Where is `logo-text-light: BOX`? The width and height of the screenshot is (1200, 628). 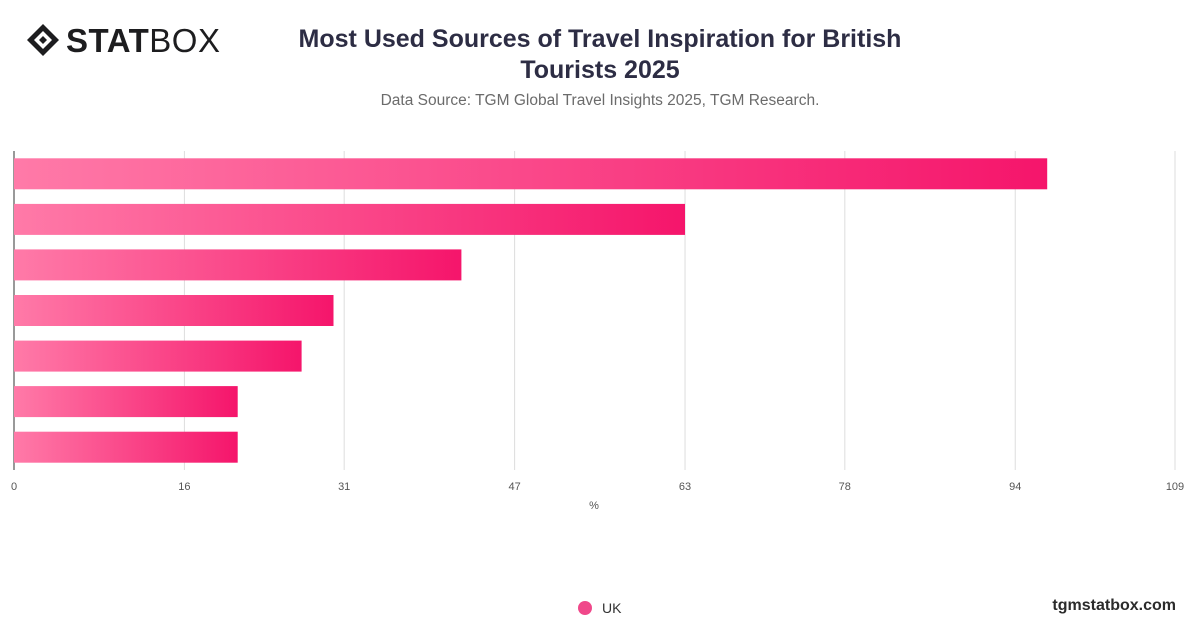 logo-text-light: BOX is located at coordinates (185, 40).